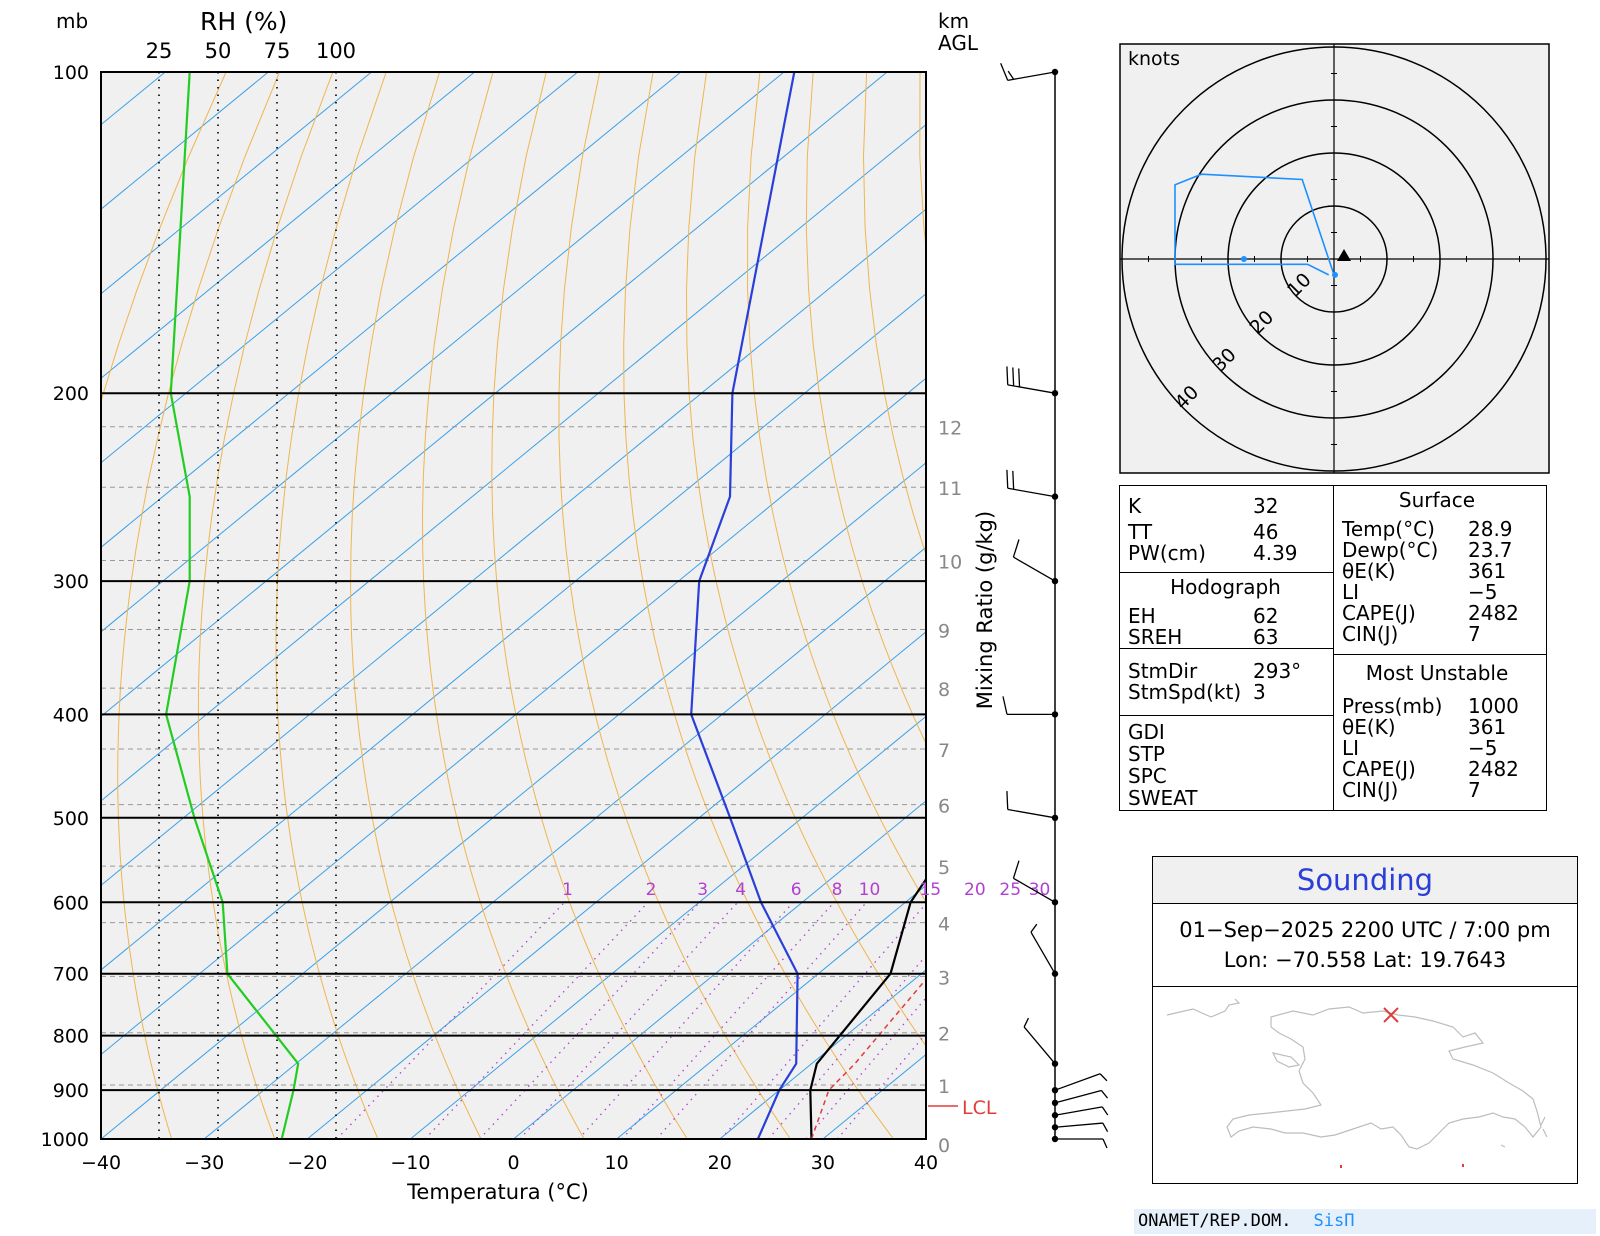 This screenshot has height=1236, width=1600. Describe the element at coordinates (1344, 255) in the screenshot. I see `storm-motion-marker` at that location.